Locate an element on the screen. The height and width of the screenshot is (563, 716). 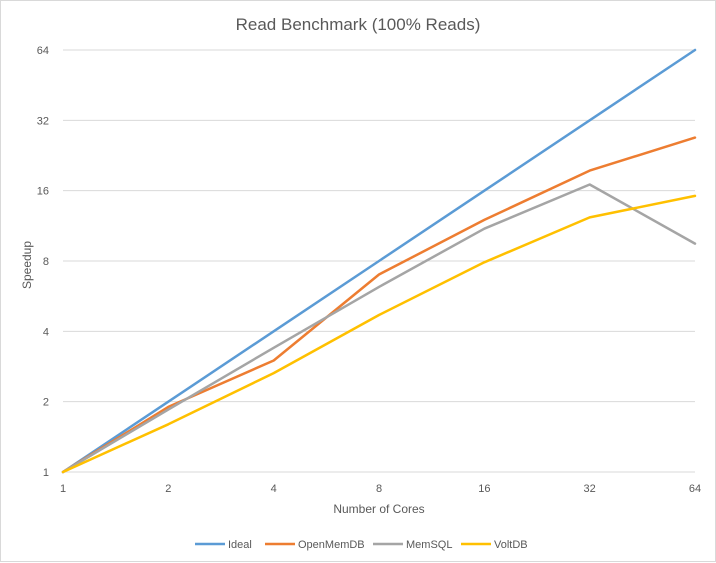
legend-label: OpenMemDB is located at coordinates (331, 545).